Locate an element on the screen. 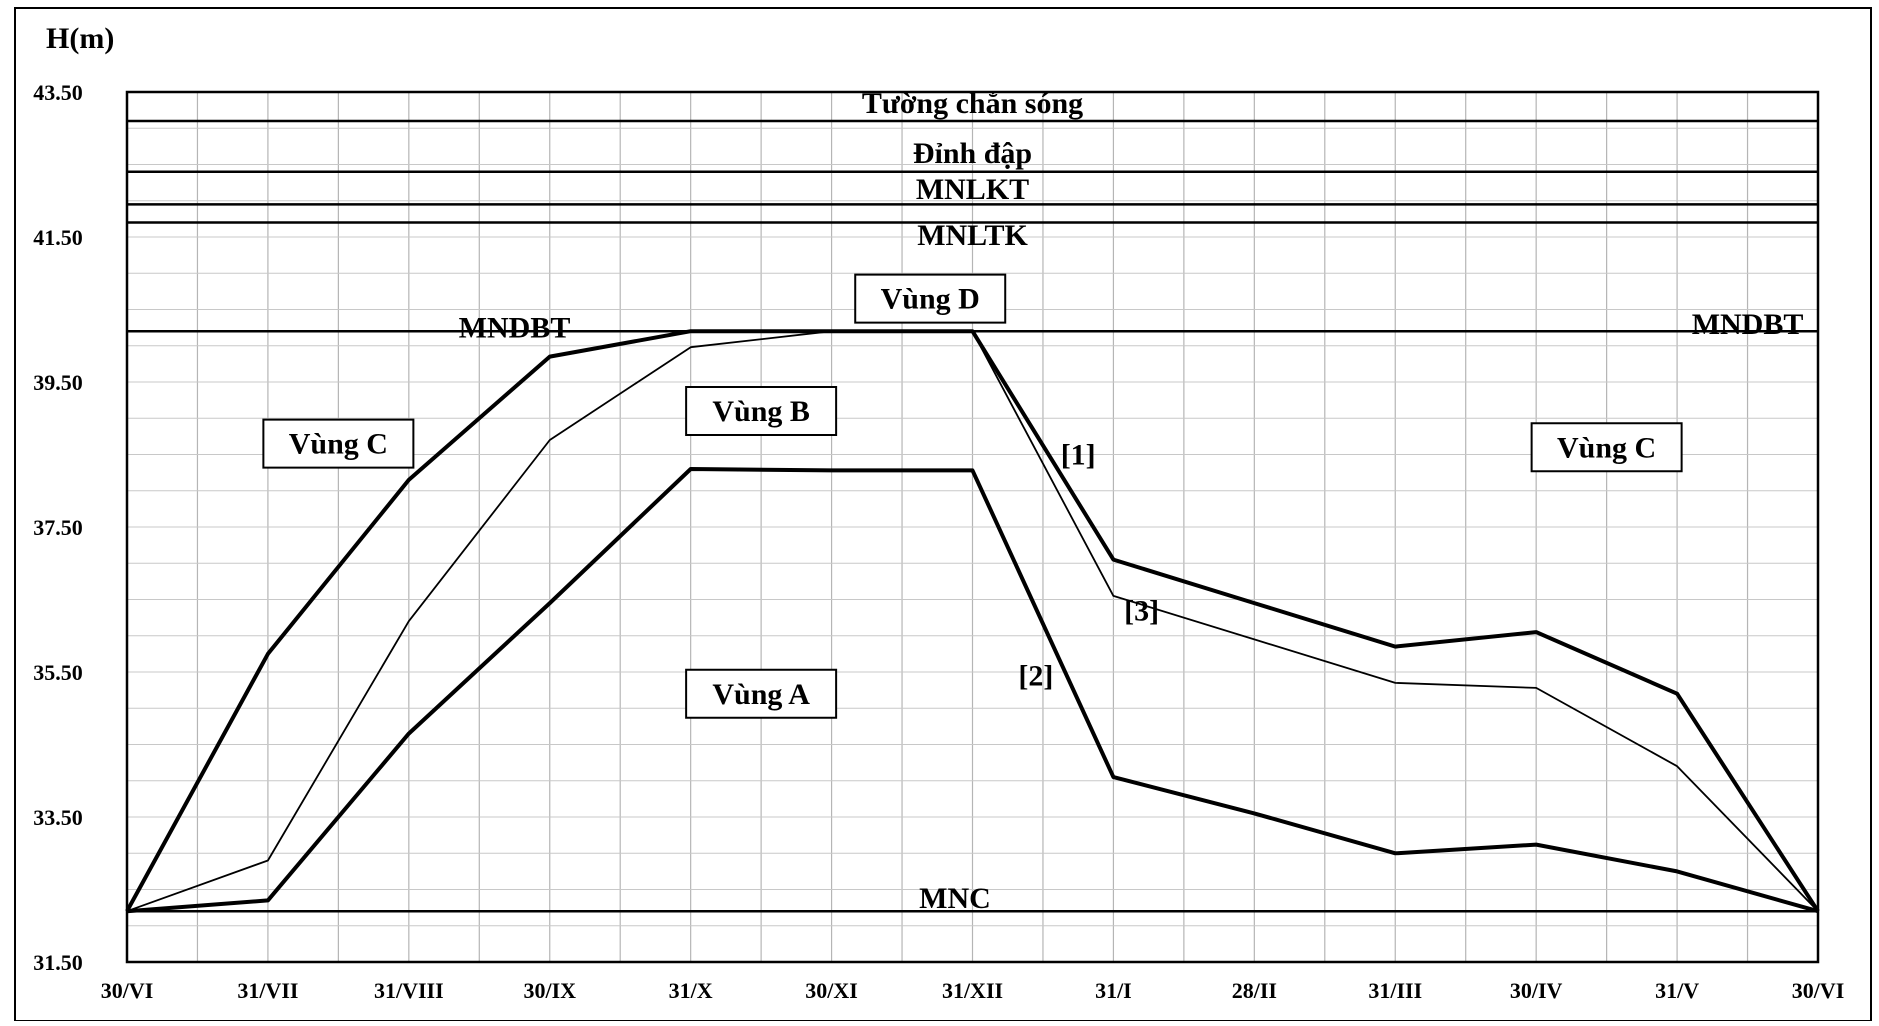  x-tick-label: 31/VIII is located at coordinates (409, 990).